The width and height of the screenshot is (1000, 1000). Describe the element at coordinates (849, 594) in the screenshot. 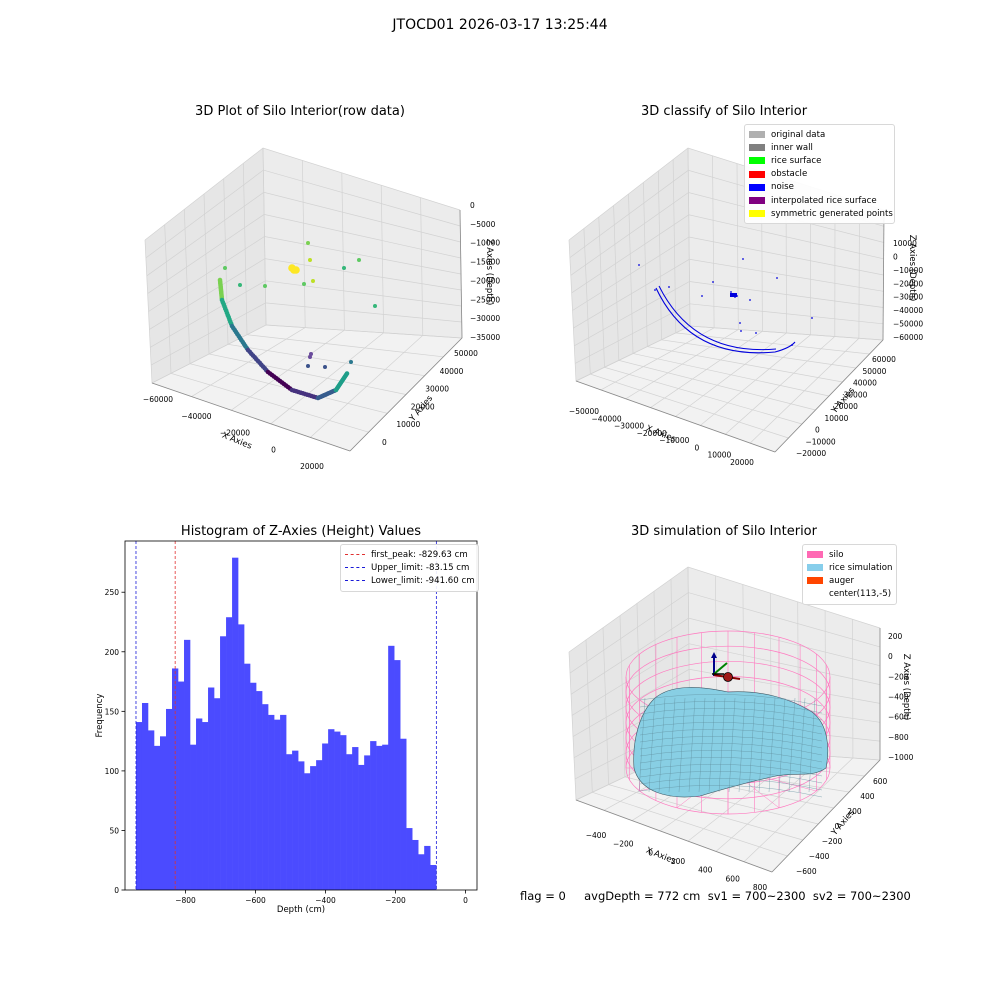

I see `legend-entry: center(113,-5)` at that location.